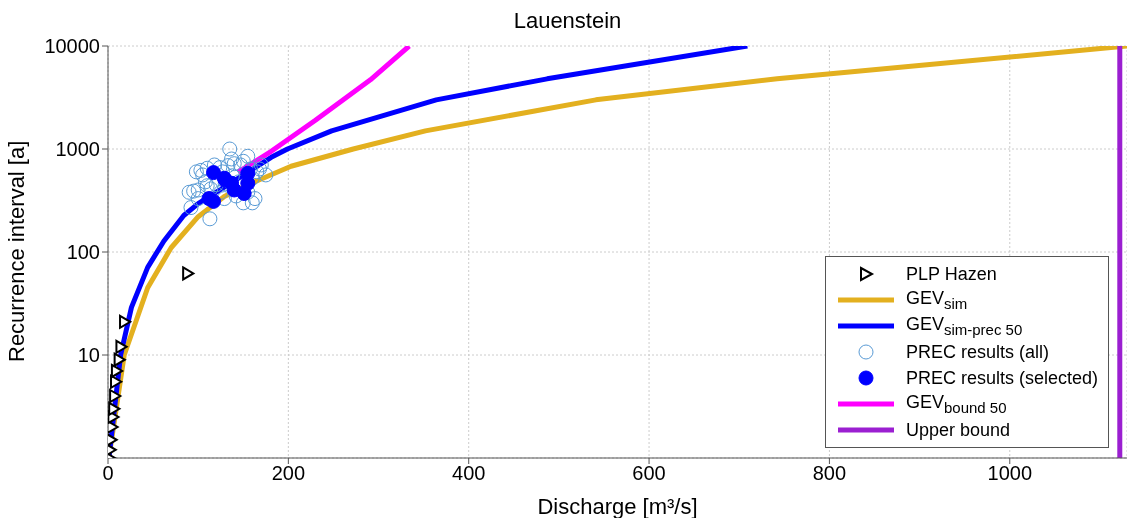 The height and width of the screenshot is (526, 1135). Describe the element at coordinates (617, 506) in the screenshot. I see `x-axis-title: Discharge [m³/s]` at that location.